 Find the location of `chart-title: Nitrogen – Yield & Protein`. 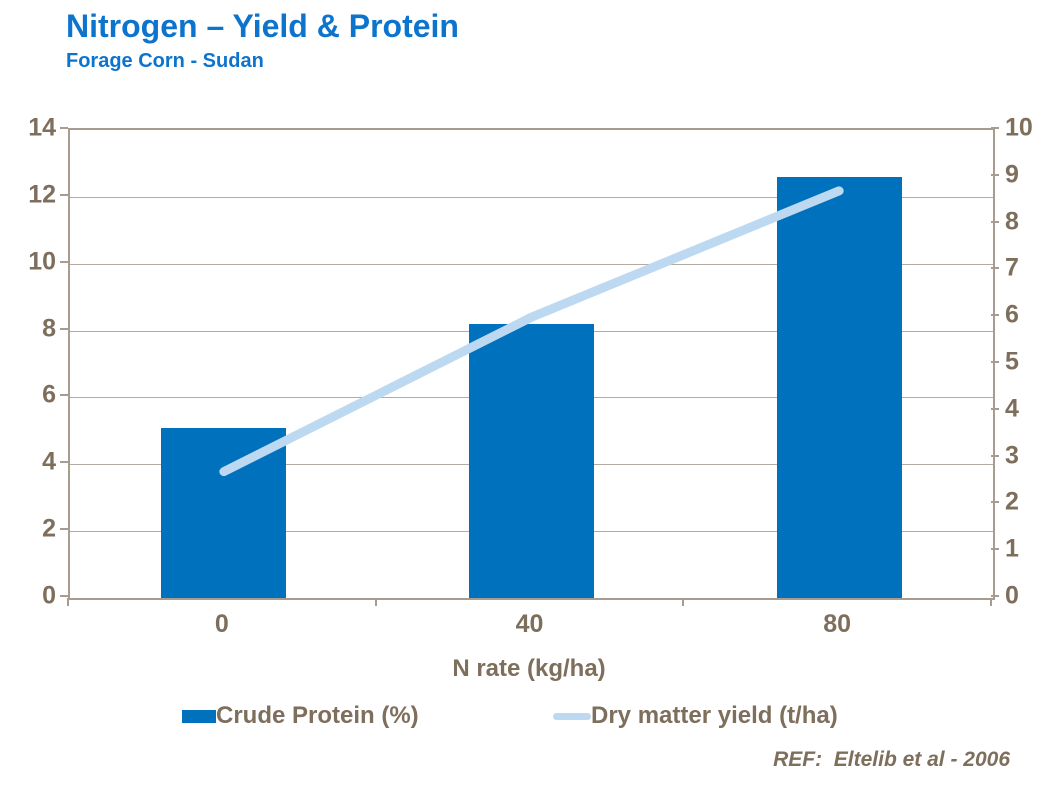

chart-title: Nitrogen – Yield & Protein is located at coordinates (262, 26).